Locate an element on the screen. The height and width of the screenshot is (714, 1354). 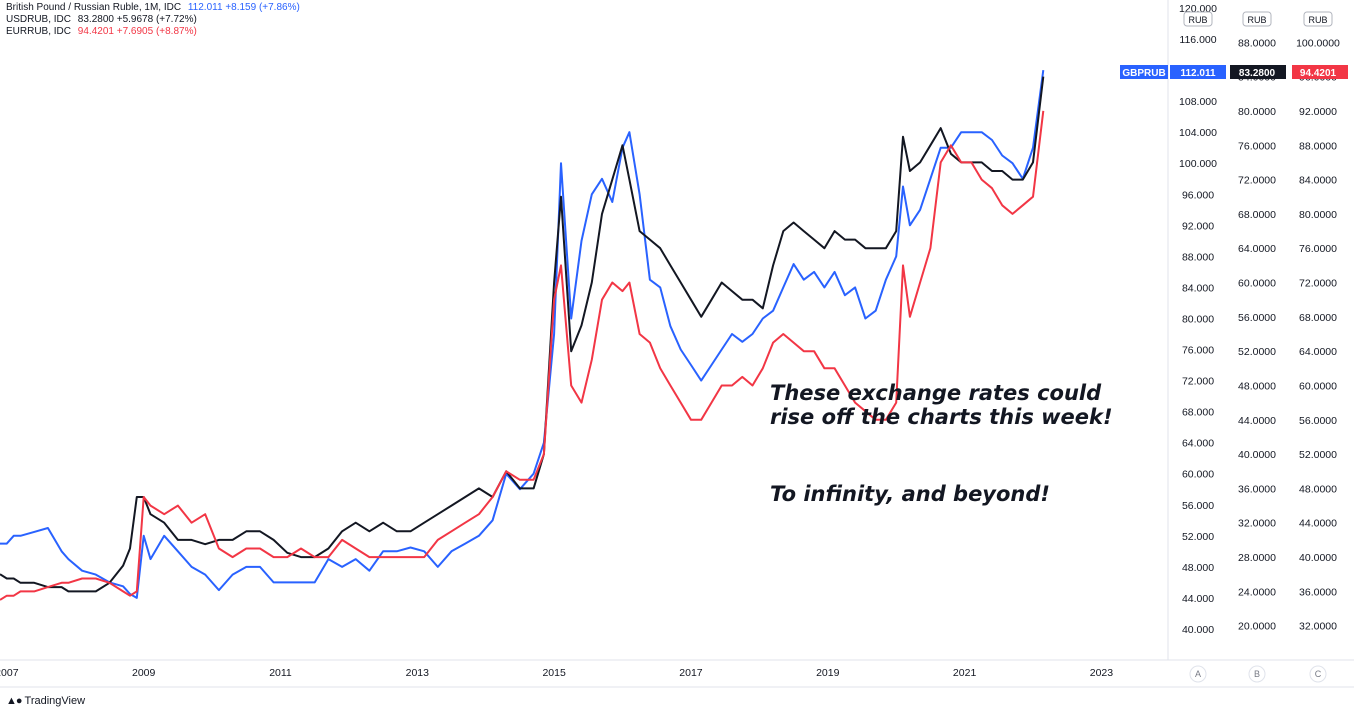
legend-row-eurrub: EURRUB, IDC 94.4201 +7.6905 (+8.87%) is located at coordinates (153, 32).